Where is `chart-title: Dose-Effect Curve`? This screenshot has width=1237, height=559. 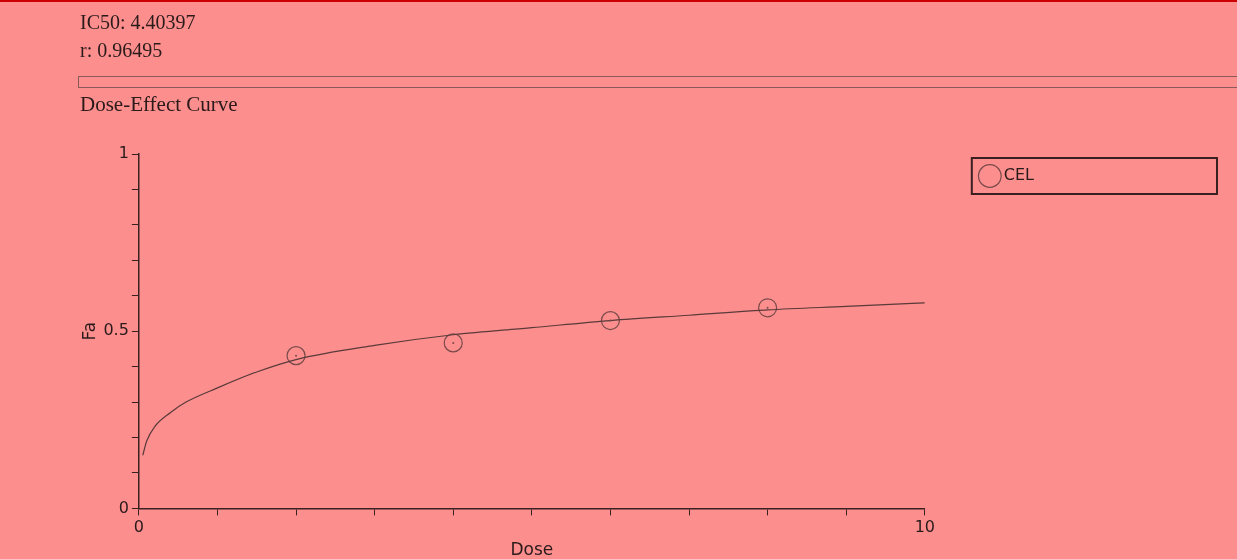
chart-title: Dose-Effect Curve is located at coordinates (159, 104).